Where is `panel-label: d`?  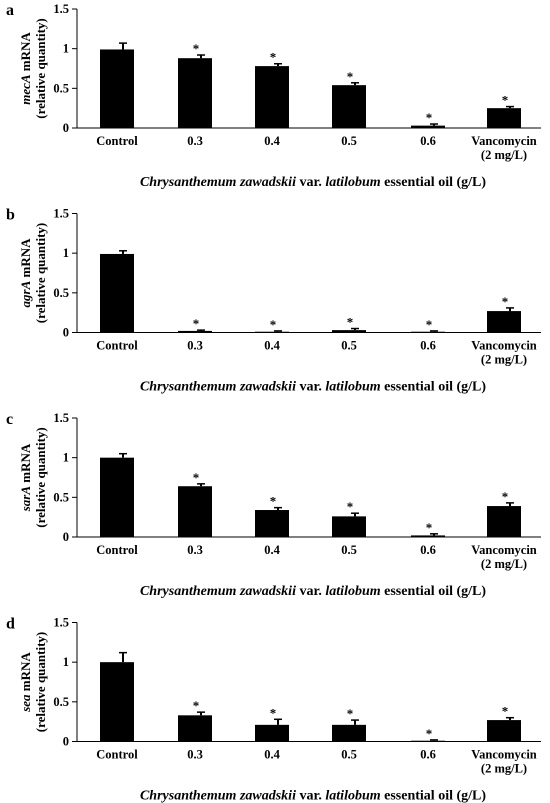 panel-label: d is located at coordinates (10, 624).